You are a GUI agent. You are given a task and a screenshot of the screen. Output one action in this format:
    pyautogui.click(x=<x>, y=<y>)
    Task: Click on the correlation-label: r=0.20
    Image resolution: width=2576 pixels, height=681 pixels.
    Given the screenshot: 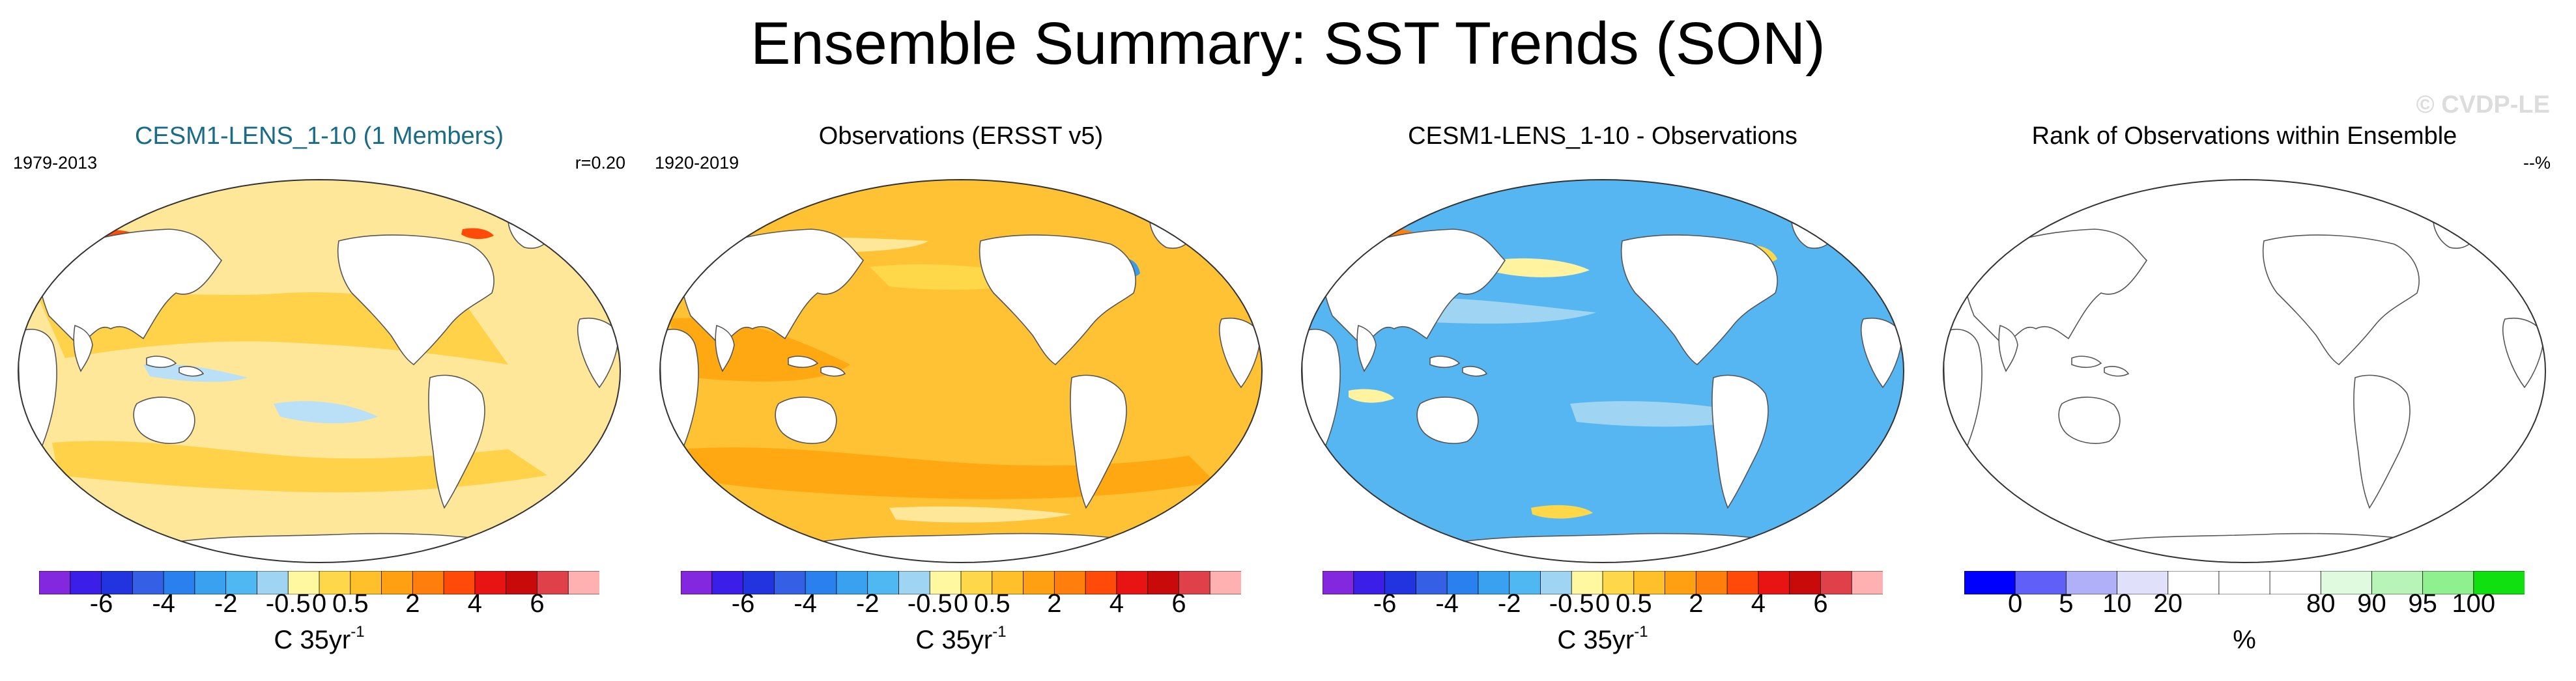 What is the action you would take?
    pyautogui.click(x=600, y=163)
    